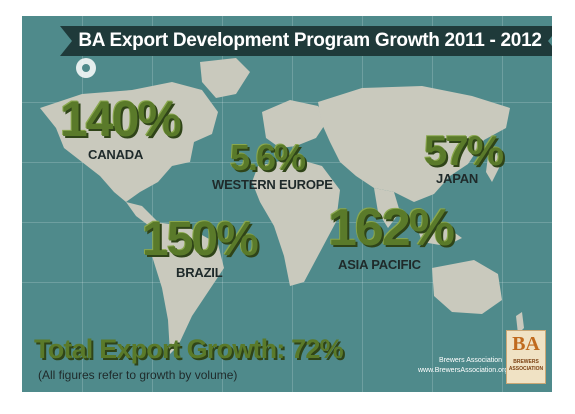  I want to click on western-europe-growth-value: 5.6%, so click(268, 157).